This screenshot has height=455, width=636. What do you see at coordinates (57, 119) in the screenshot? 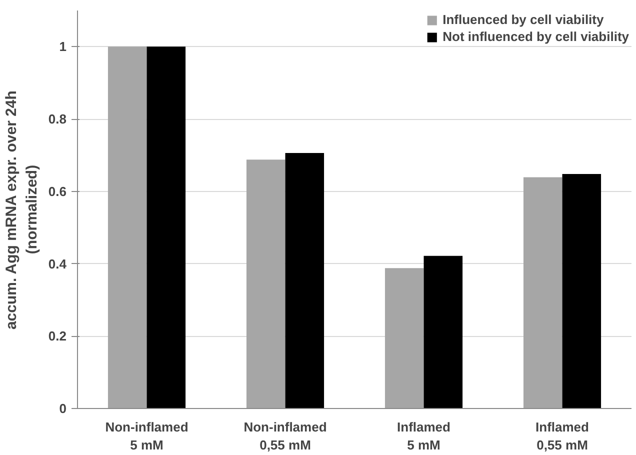
I see `y-tick-label: 0.8` at bounding box center [57, 119].